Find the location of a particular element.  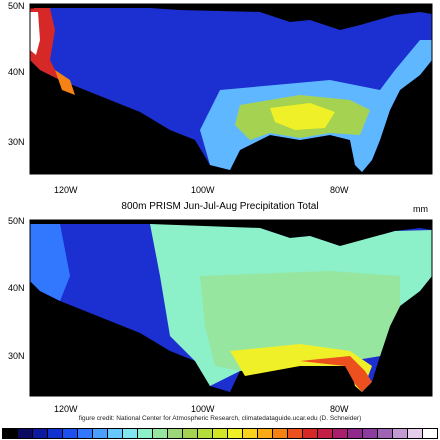

bottom-lat-label-50n: 50N is located at coordinates (16, 221).